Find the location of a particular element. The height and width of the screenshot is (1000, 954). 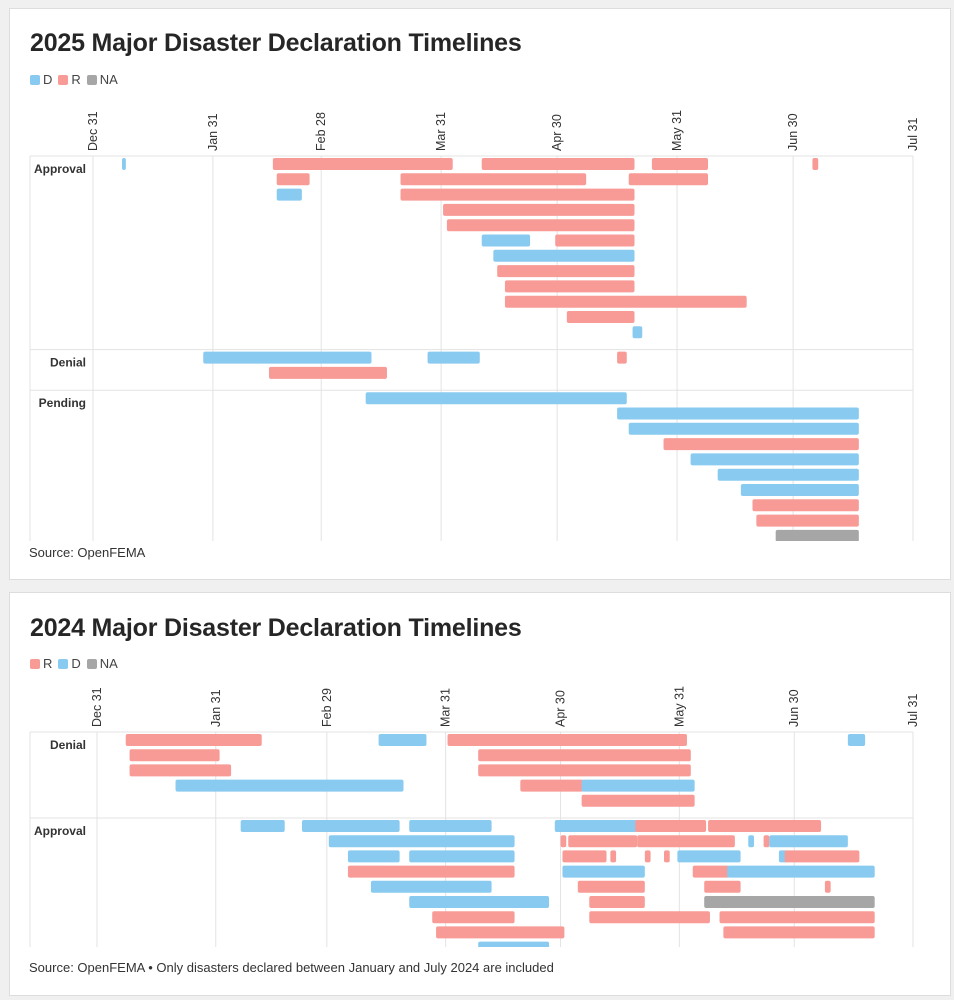

legend-label: D is located at coordinates (48, 79).